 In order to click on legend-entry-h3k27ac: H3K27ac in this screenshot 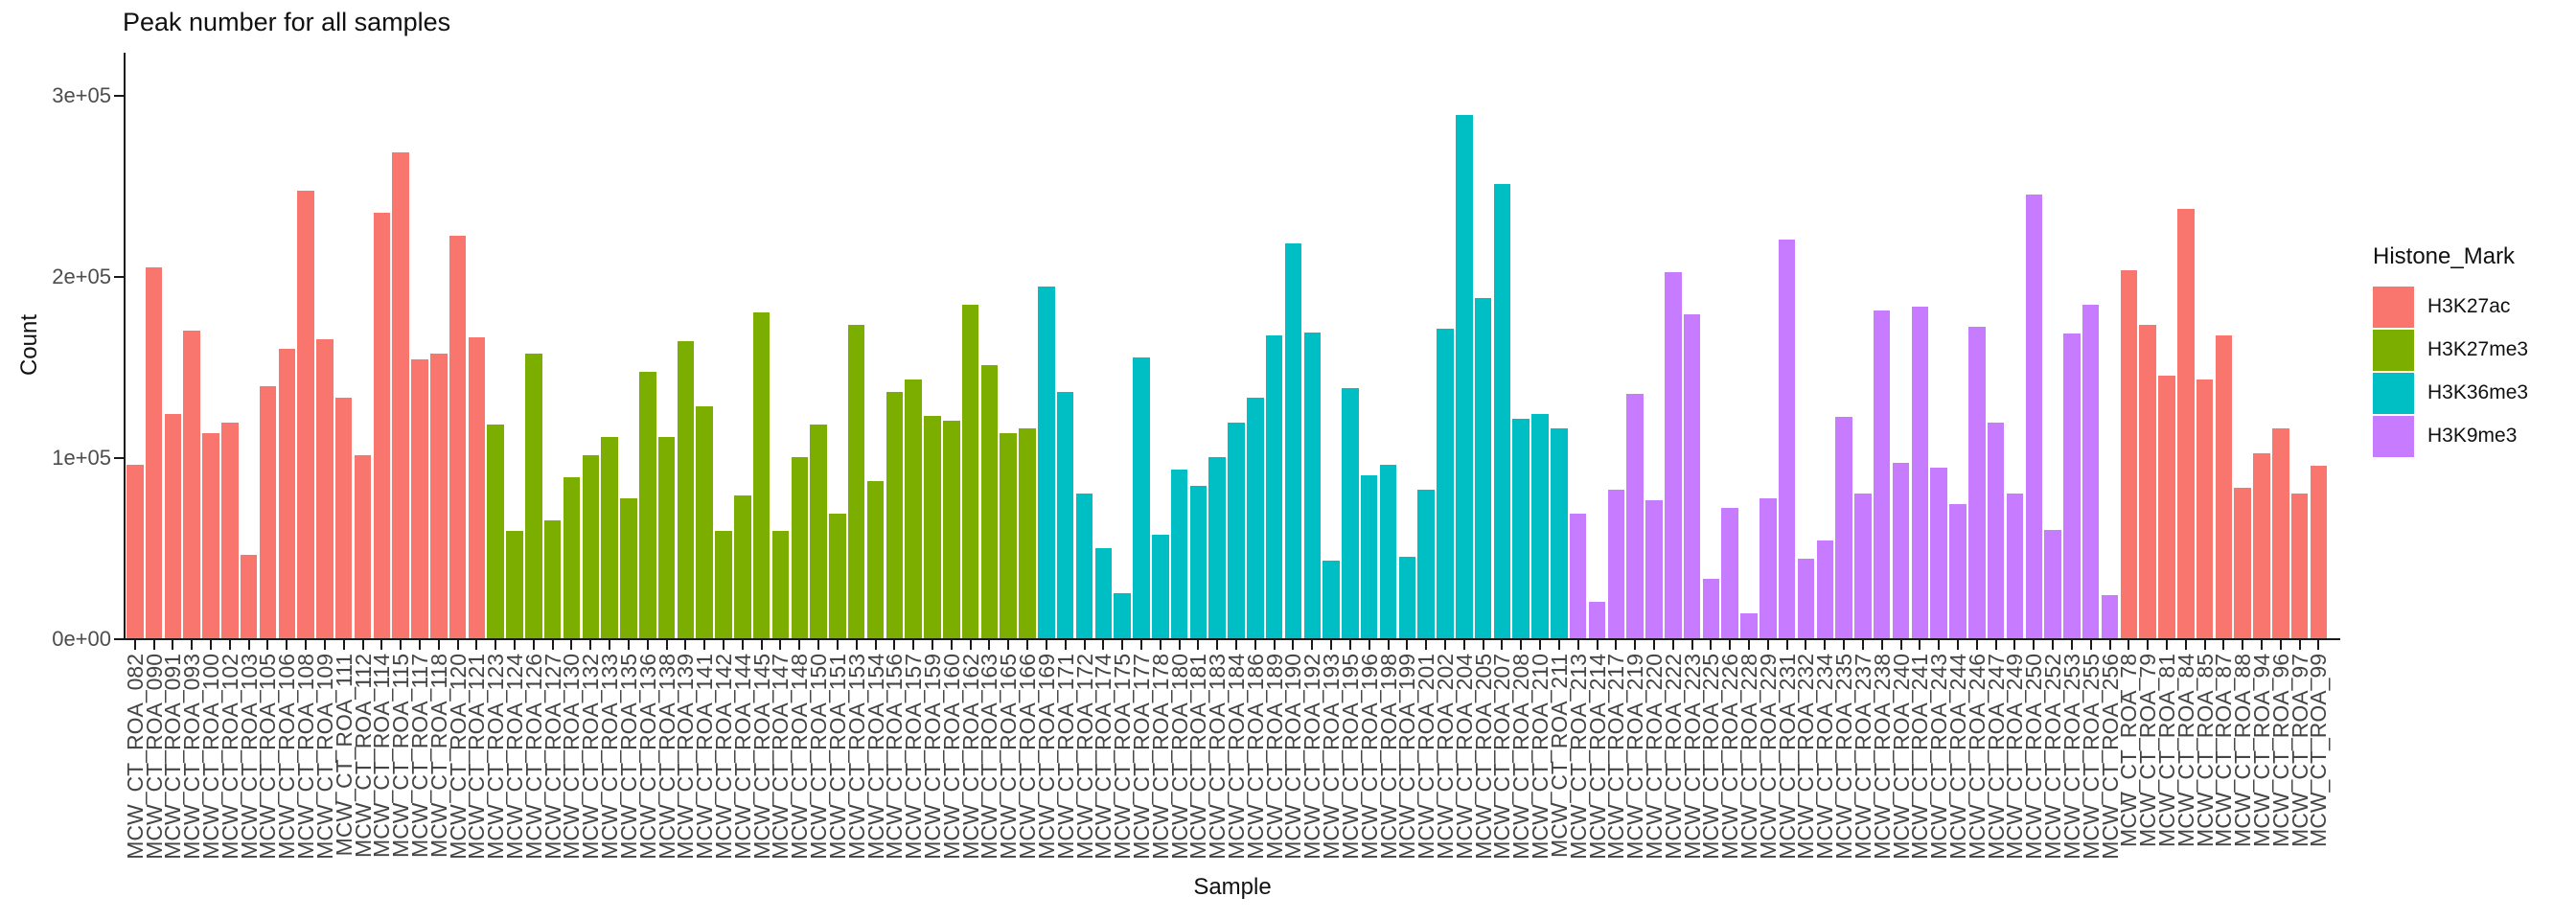, I will do `click(2450, 307)`.